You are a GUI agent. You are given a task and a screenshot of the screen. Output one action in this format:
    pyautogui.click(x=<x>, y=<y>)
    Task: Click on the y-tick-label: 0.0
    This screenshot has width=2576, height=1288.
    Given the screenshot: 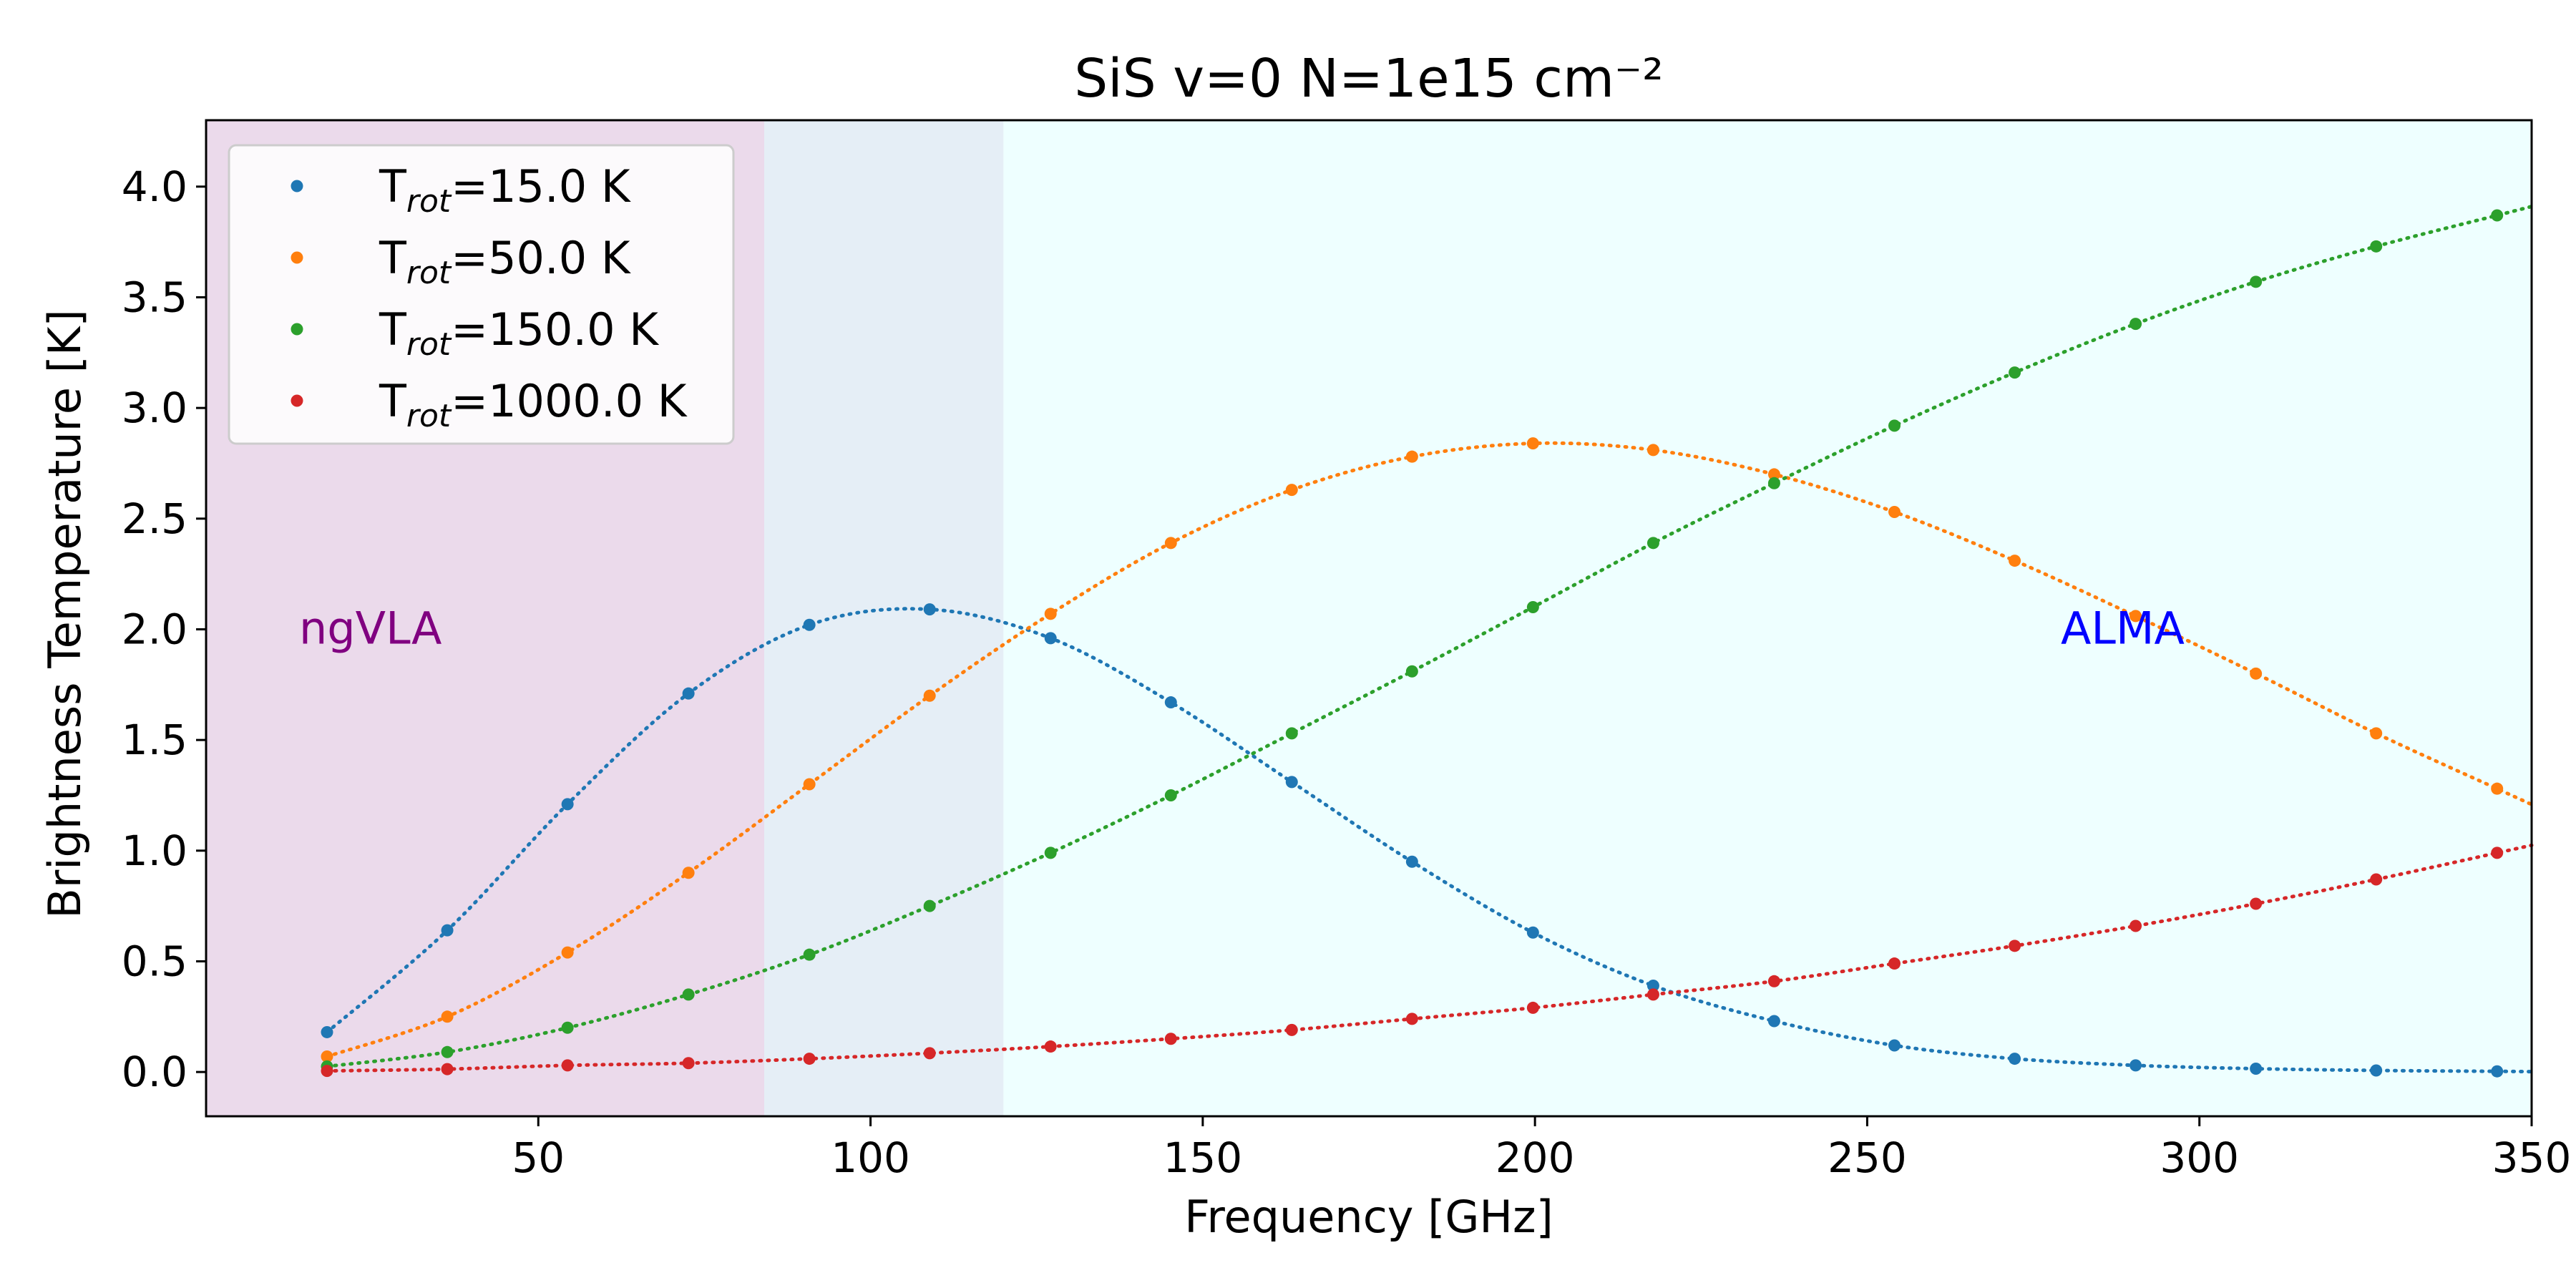 What is the action you would take?
    pyautogui.click(x=154, y=1072)
    